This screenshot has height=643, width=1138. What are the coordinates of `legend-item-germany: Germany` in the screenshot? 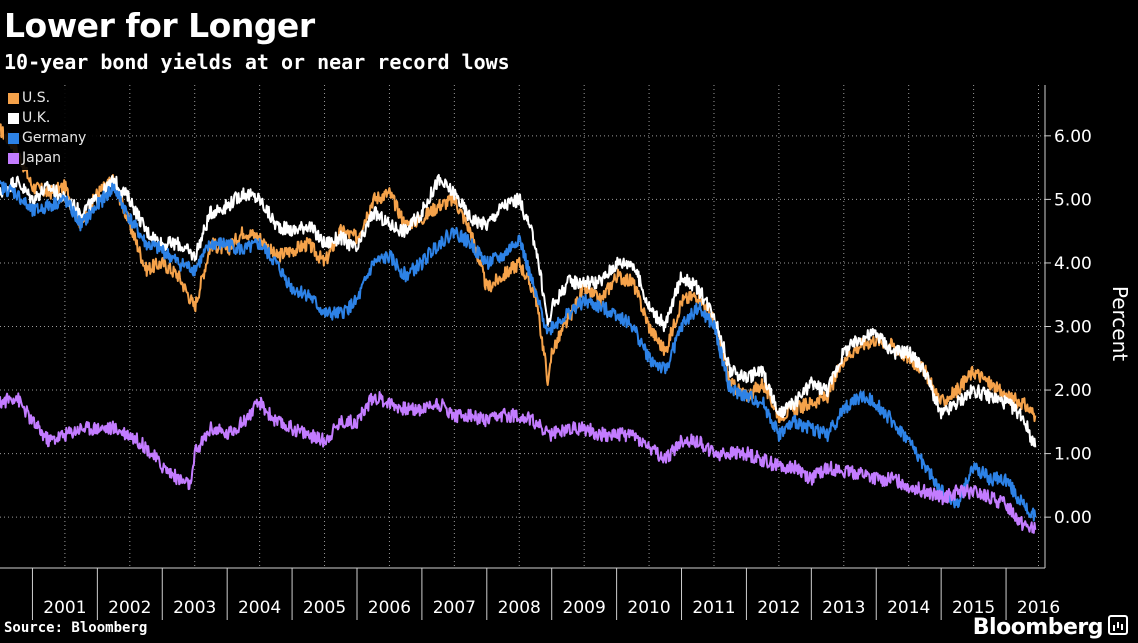 It's located at (52, 138).